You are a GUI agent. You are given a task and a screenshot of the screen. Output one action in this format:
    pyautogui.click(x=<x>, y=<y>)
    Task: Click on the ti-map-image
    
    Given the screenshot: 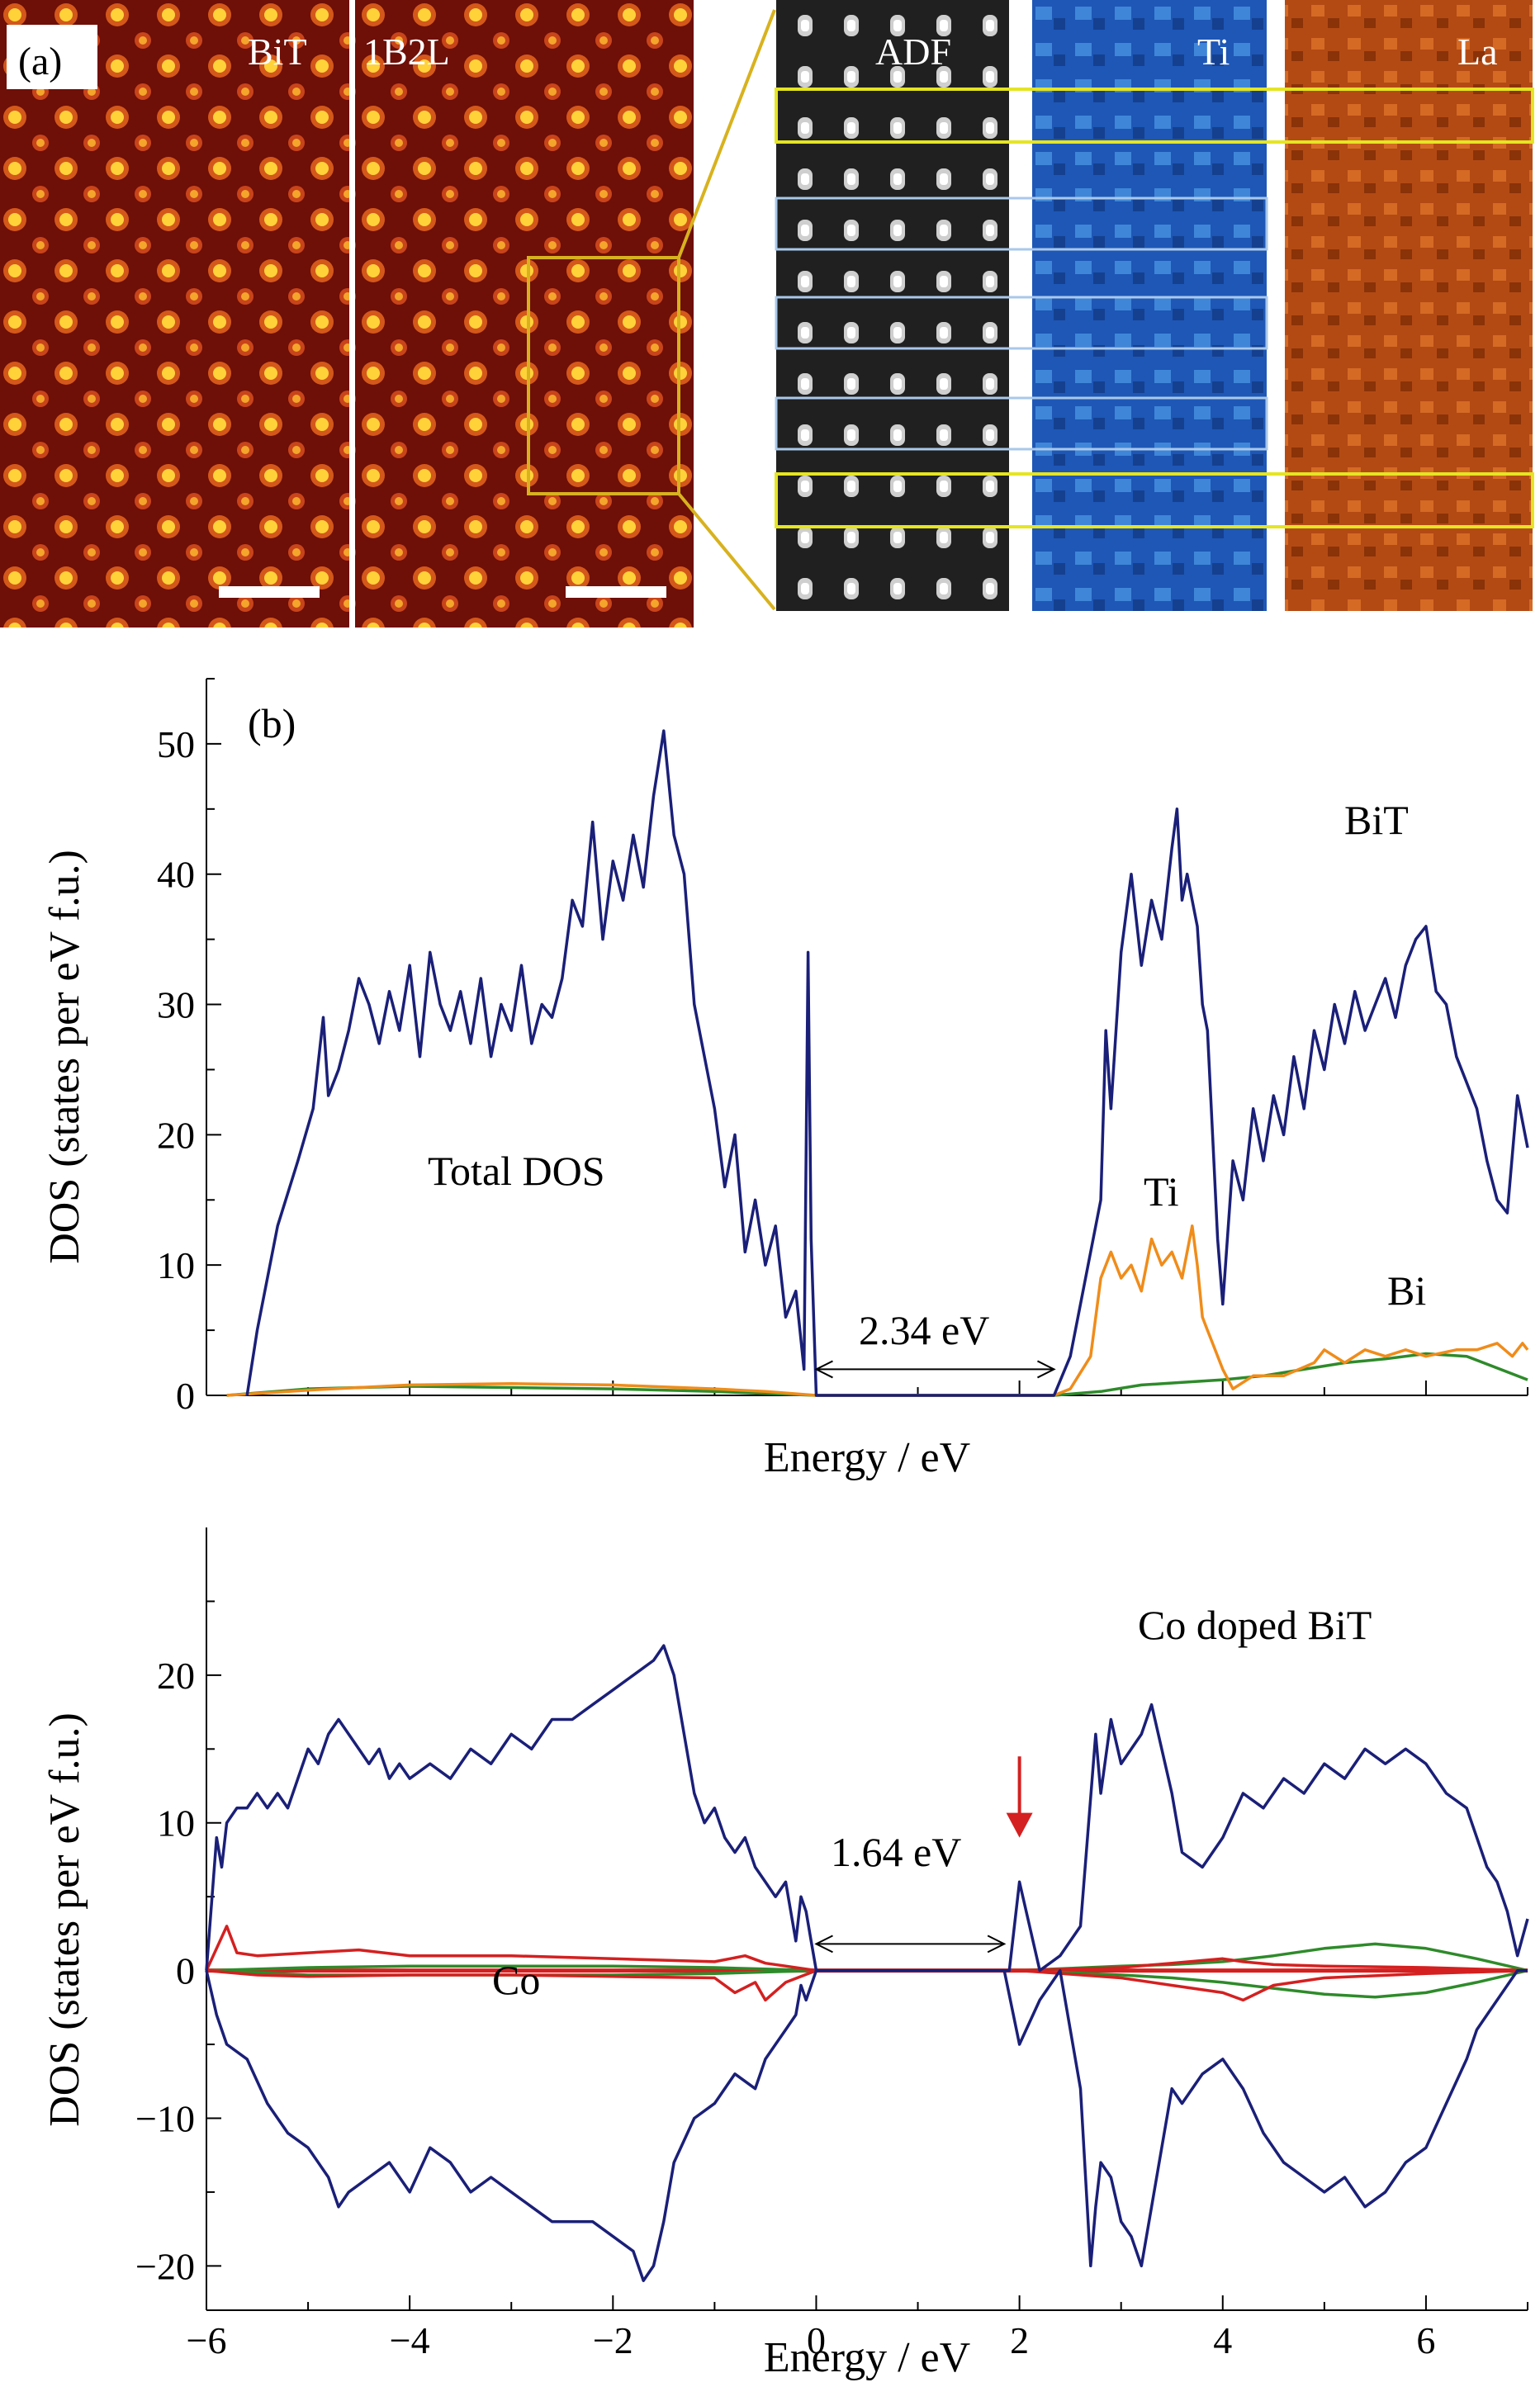 What is the action you would take?
    pyautogui.click(x=1149, y=305)
    